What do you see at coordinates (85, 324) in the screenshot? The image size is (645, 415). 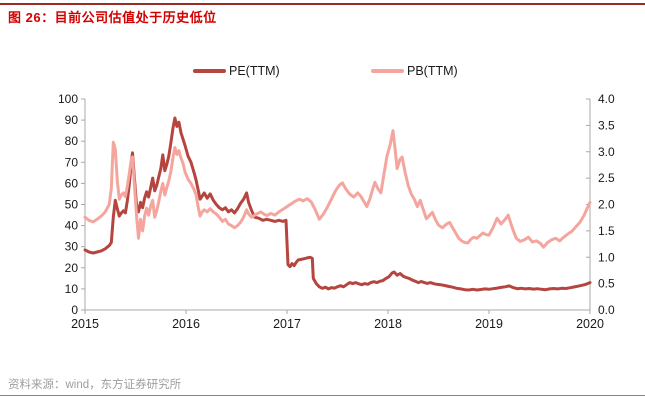 I see `x-axis-tick-label: 2015` at bounding box center [85, 324].